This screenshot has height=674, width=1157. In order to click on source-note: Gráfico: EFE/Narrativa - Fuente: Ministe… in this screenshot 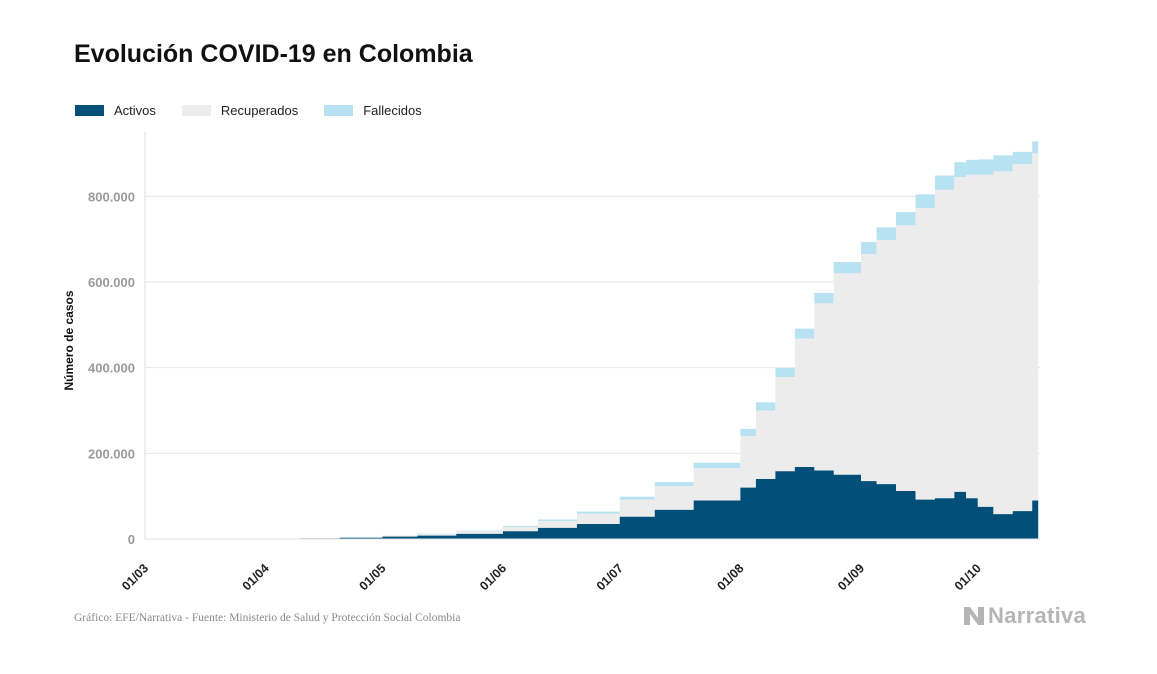, I will do `click(267, 618)`.